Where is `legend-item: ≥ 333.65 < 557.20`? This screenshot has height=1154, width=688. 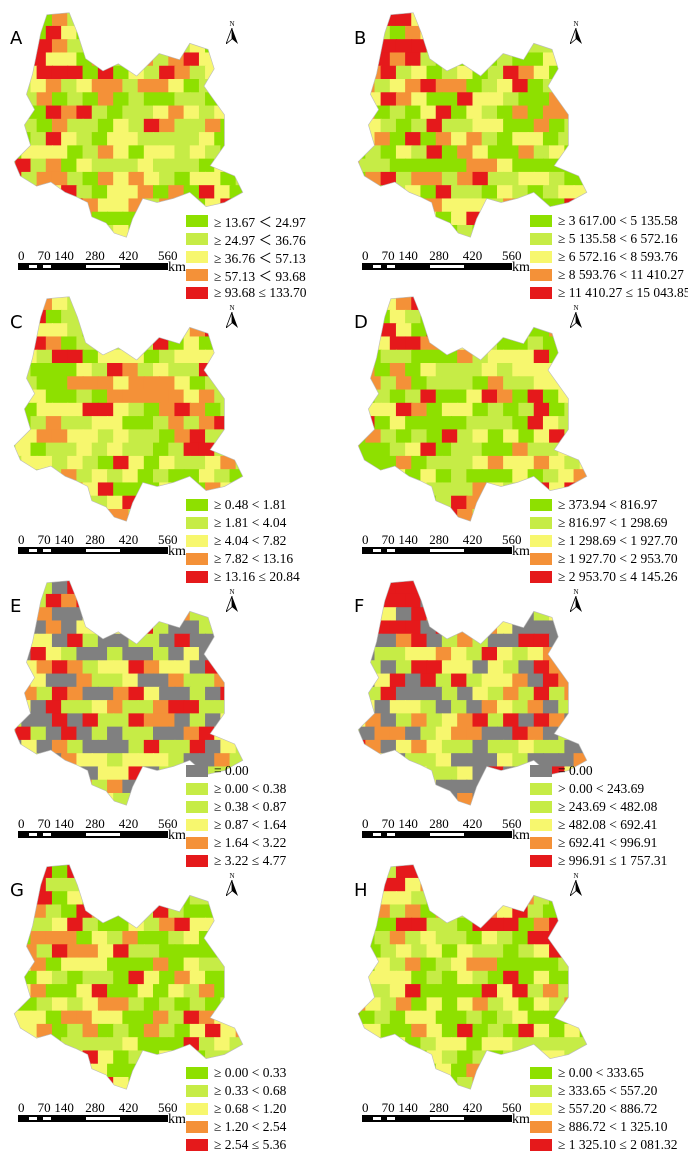
legend-item: ≥ 333.65 < 557.20 is located at coordinates (603, 1091).